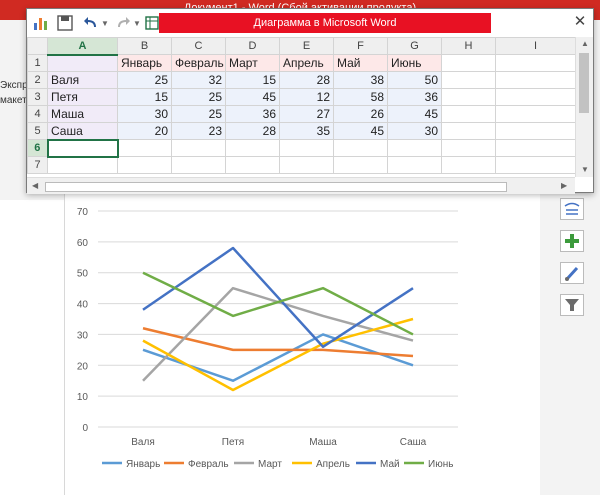  Describe the element at coordinates (37, 114) in the screenshot. I see `row-header: 4` at that location.